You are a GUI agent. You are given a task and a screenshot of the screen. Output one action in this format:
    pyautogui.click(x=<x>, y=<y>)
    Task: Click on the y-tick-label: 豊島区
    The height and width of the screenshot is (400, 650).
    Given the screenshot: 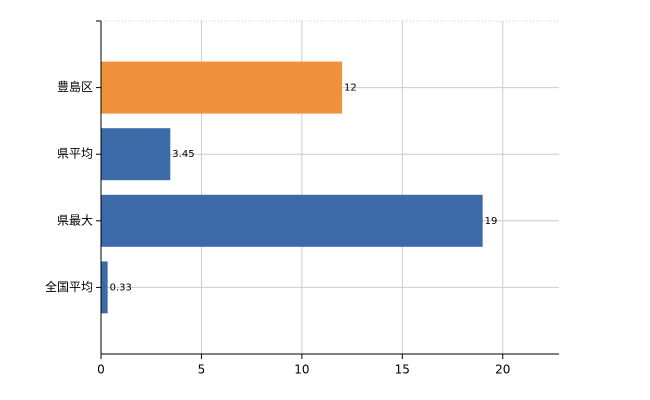 What is the action you would take?
    pyautogui.click(x=75, y=86)
    